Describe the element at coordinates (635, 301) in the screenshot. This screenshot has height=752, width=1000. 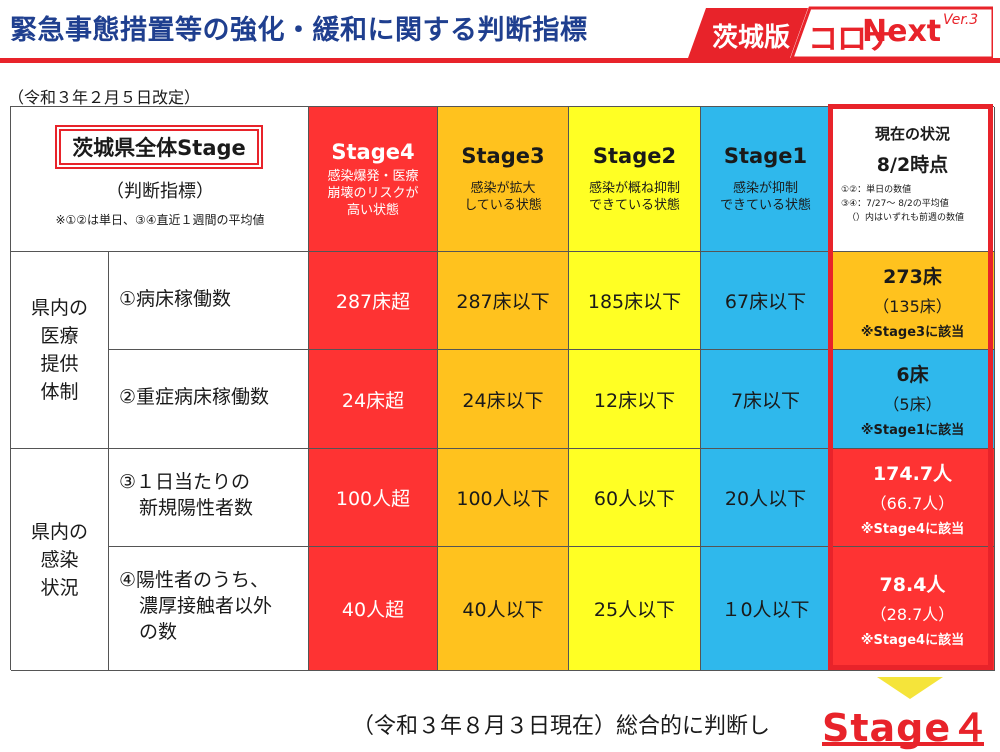
I see `criteria-cell: 185床以下` at that location.